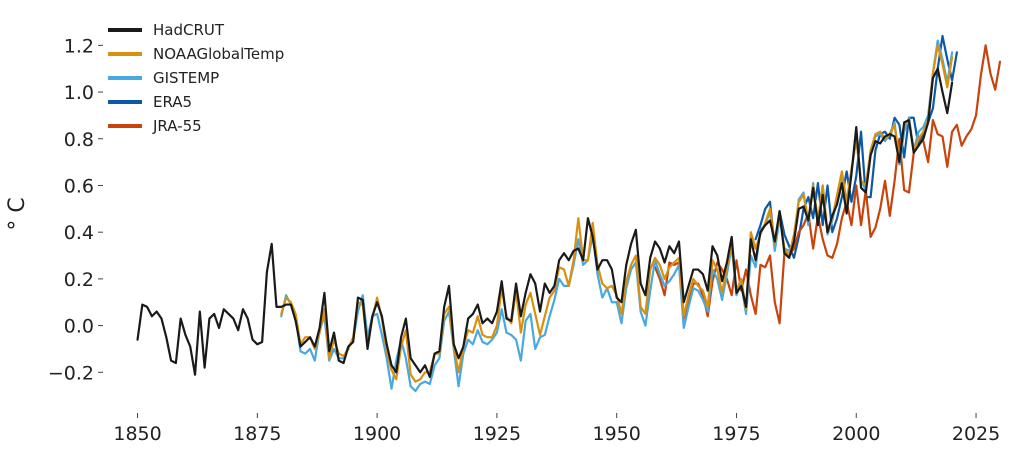 The image size is (1024, 450). Describe the element at coordinates (856, 434) in the screenshot. I see `x-tick-label: 2000` at that location.